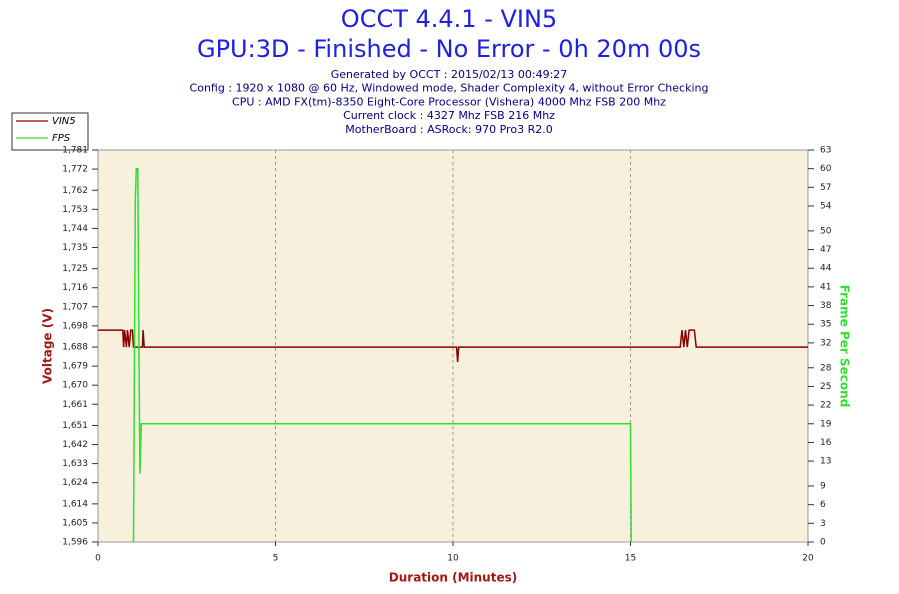  What do you see at coordinates (449, 19) in the screenshot?
I see `chart-title: OCCT 4.4.1 - VIN5` at bounding box center [449, 19].